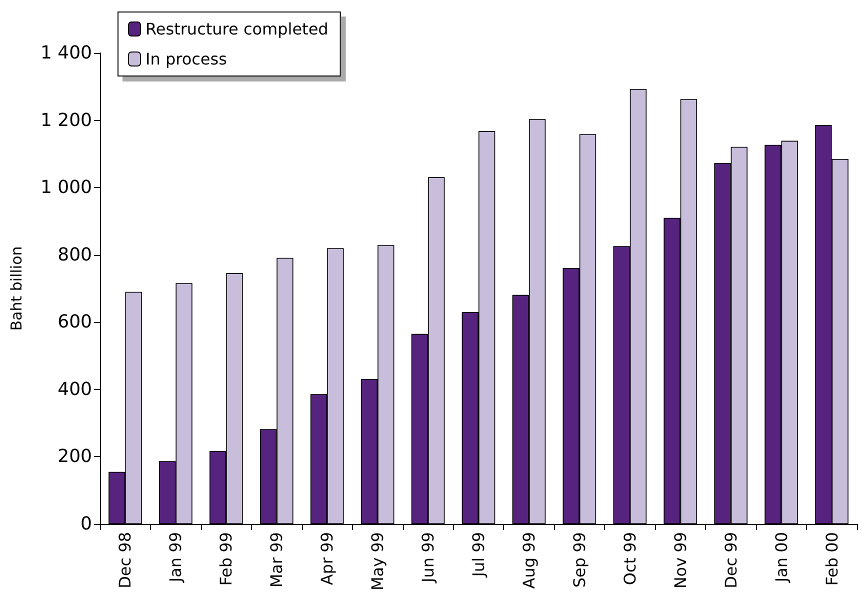  I want to click on x-tick-label: Feb 99, so click(226, 559).